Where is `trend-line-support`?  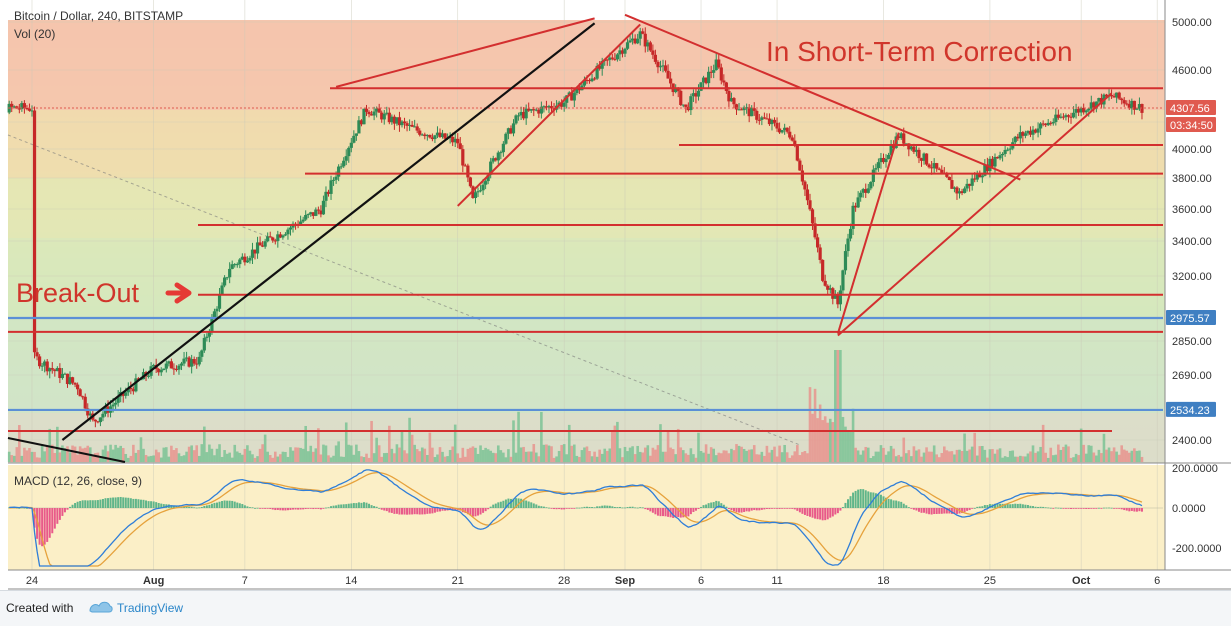
trend-line-support is located at coordinates (975, 214).